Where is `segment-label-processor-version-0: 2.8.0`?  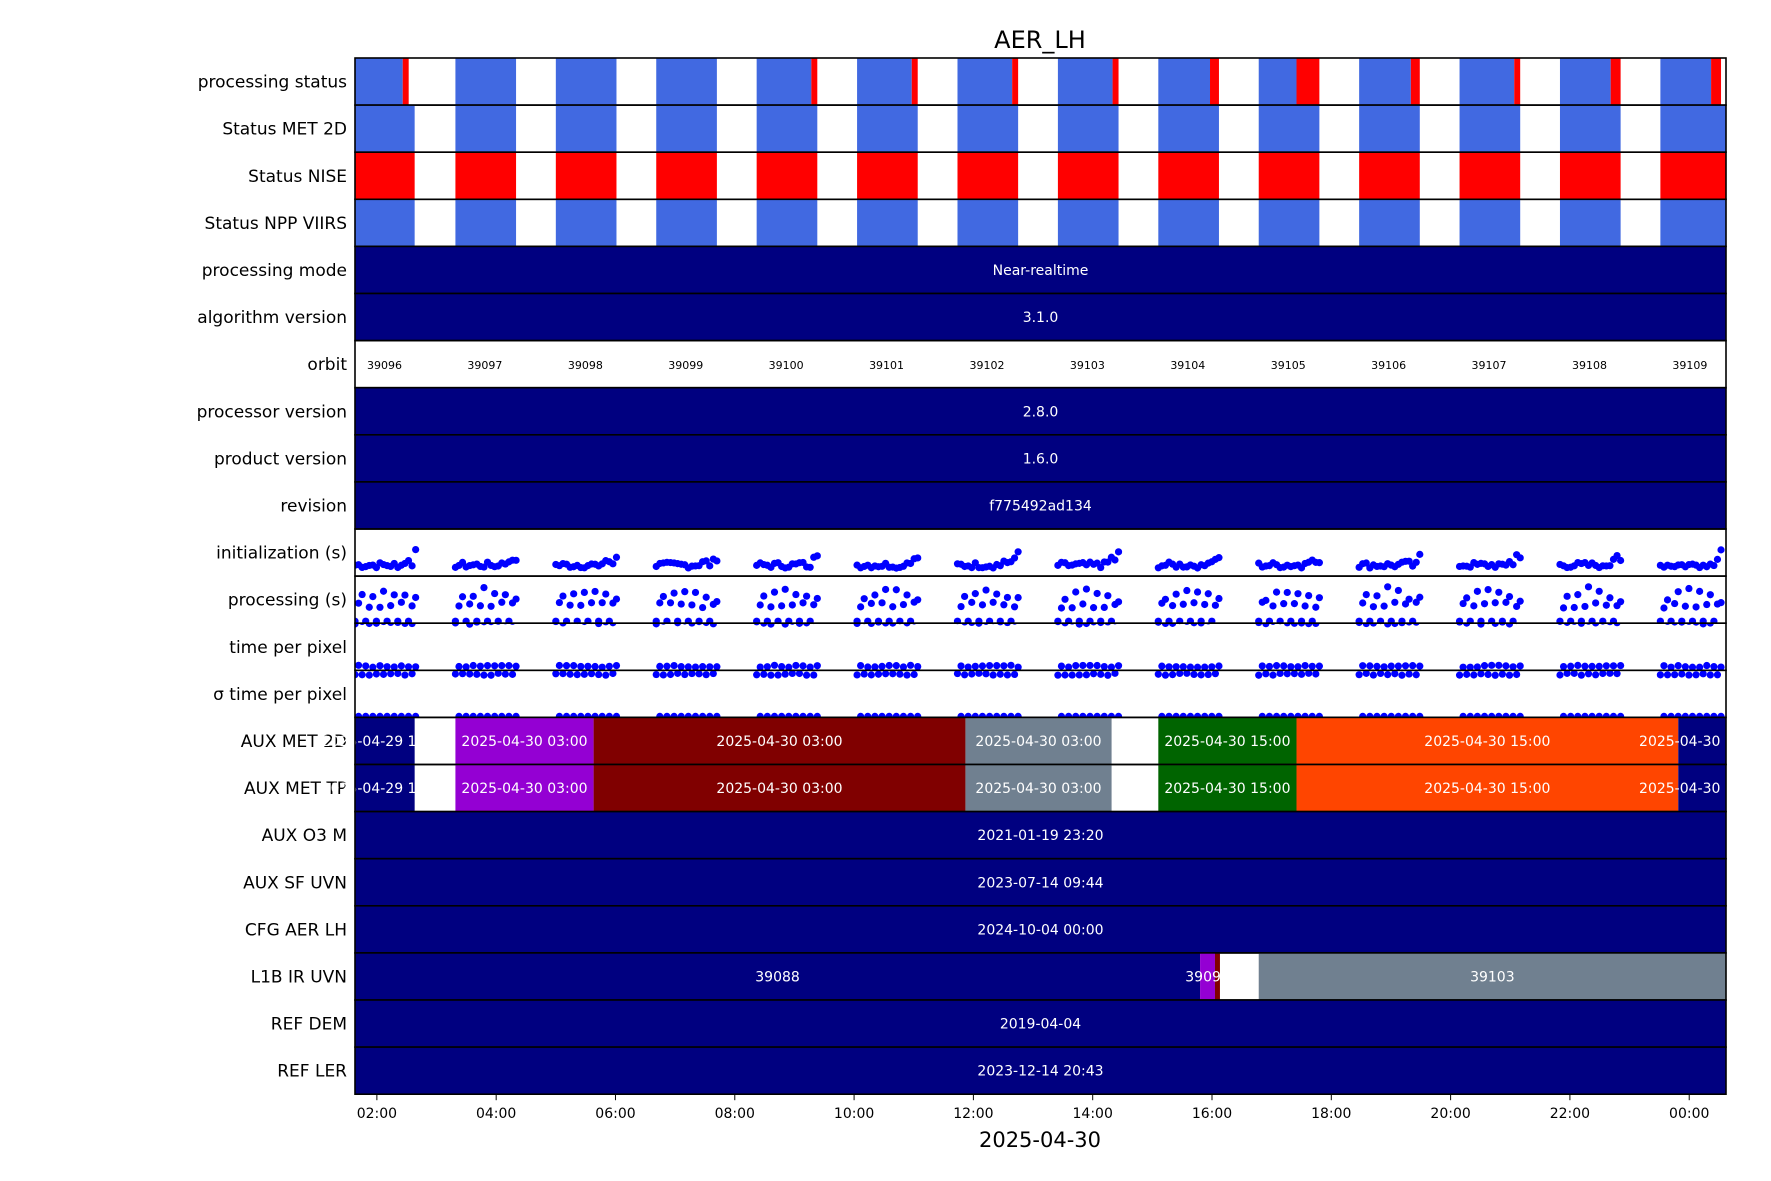
segment-label-processor-version-0: 2.8.0 is located at coordinates (1041, 412).